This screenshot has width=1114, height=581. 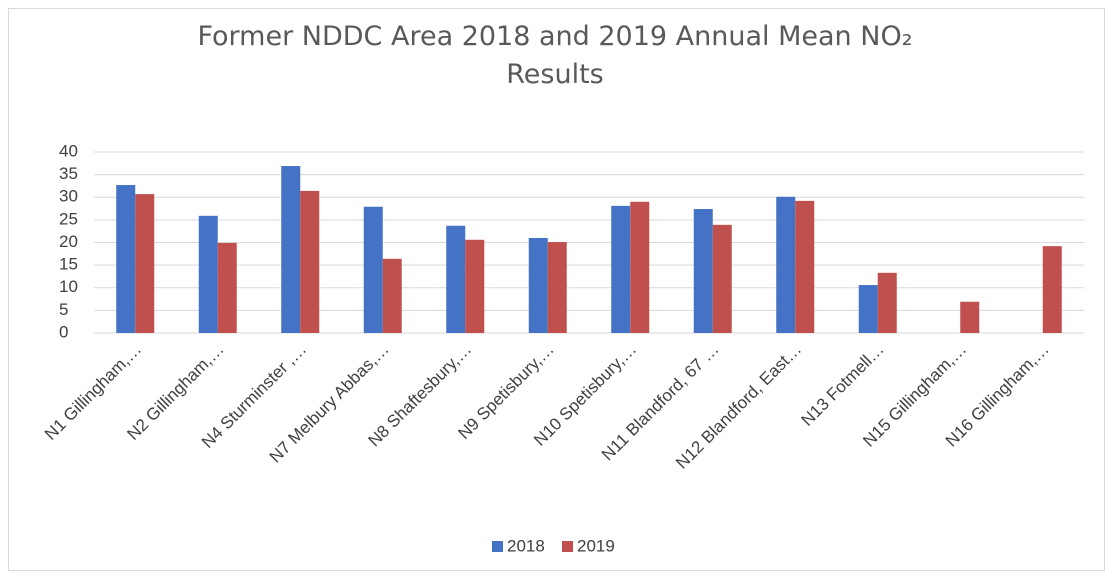 What do you see at coordinates (68, 196) in the screenshot?
I see `y-tick-label: 30` at bounding box center [68, 196].